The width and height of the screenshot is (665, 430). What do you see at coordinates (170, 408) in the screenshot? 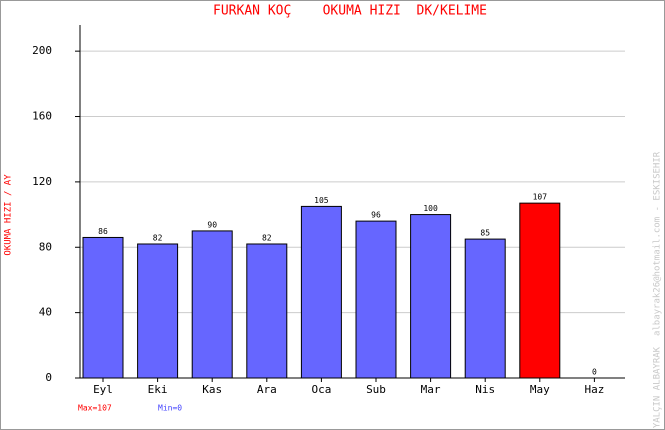
I see `min-label: Min=0` at bounding box center [170, 408].